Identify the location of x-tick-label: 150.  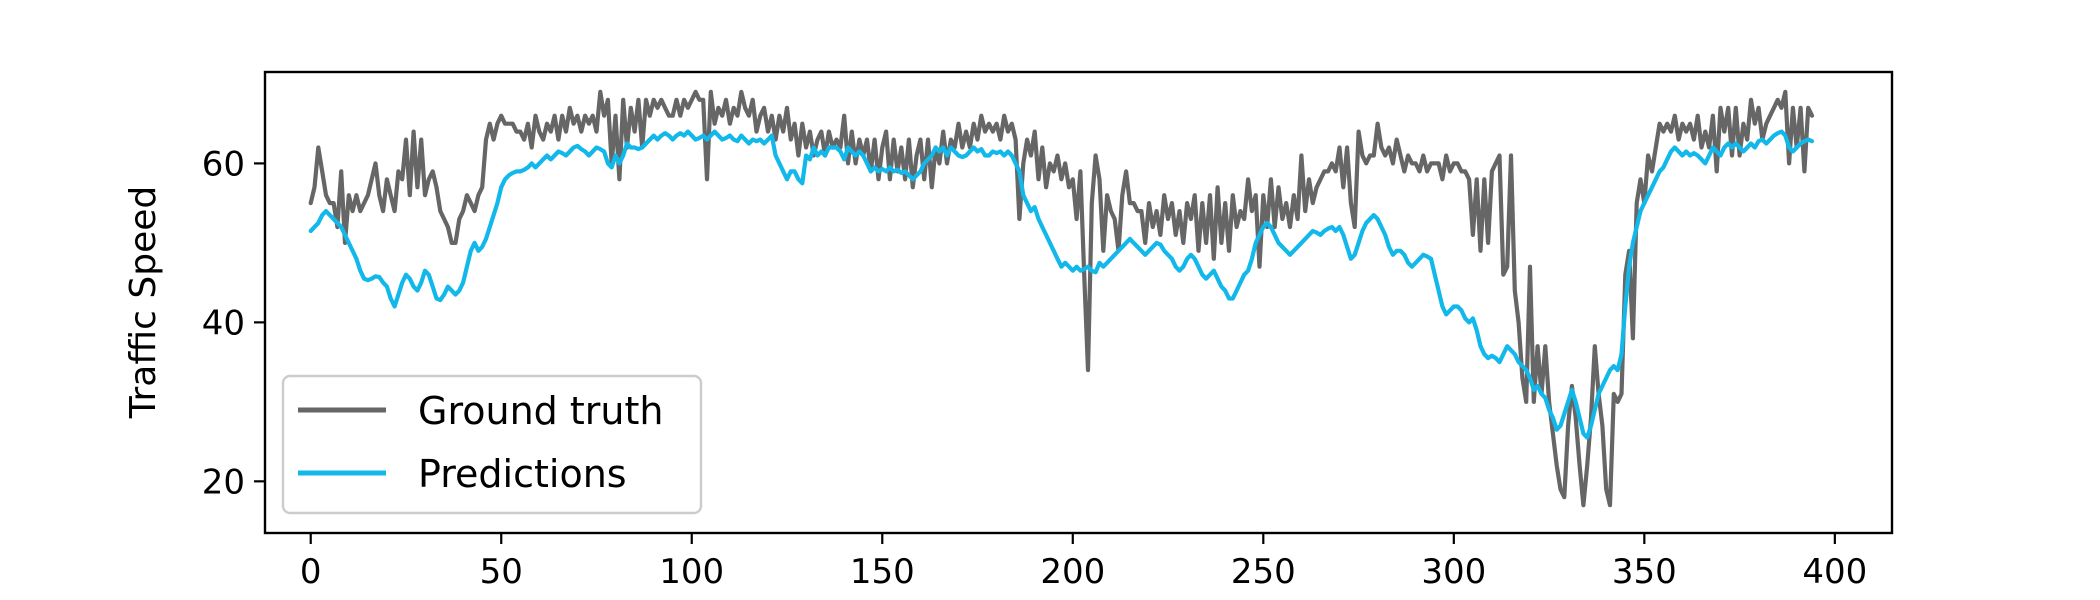
(882, 572).